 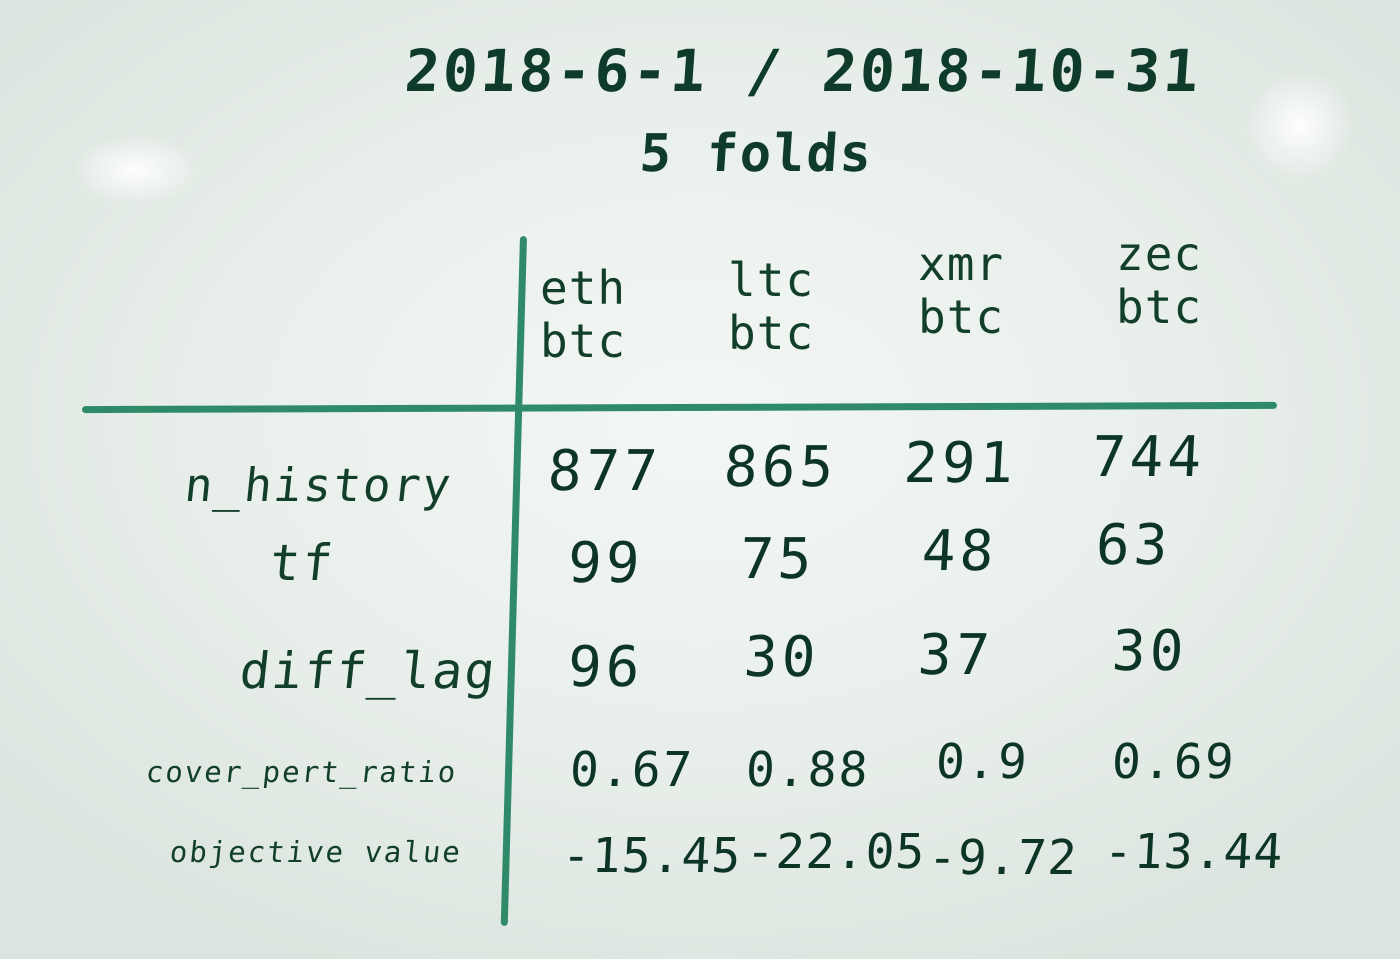 I want to click on table-vertical-divider, so click(x=513, y=581).